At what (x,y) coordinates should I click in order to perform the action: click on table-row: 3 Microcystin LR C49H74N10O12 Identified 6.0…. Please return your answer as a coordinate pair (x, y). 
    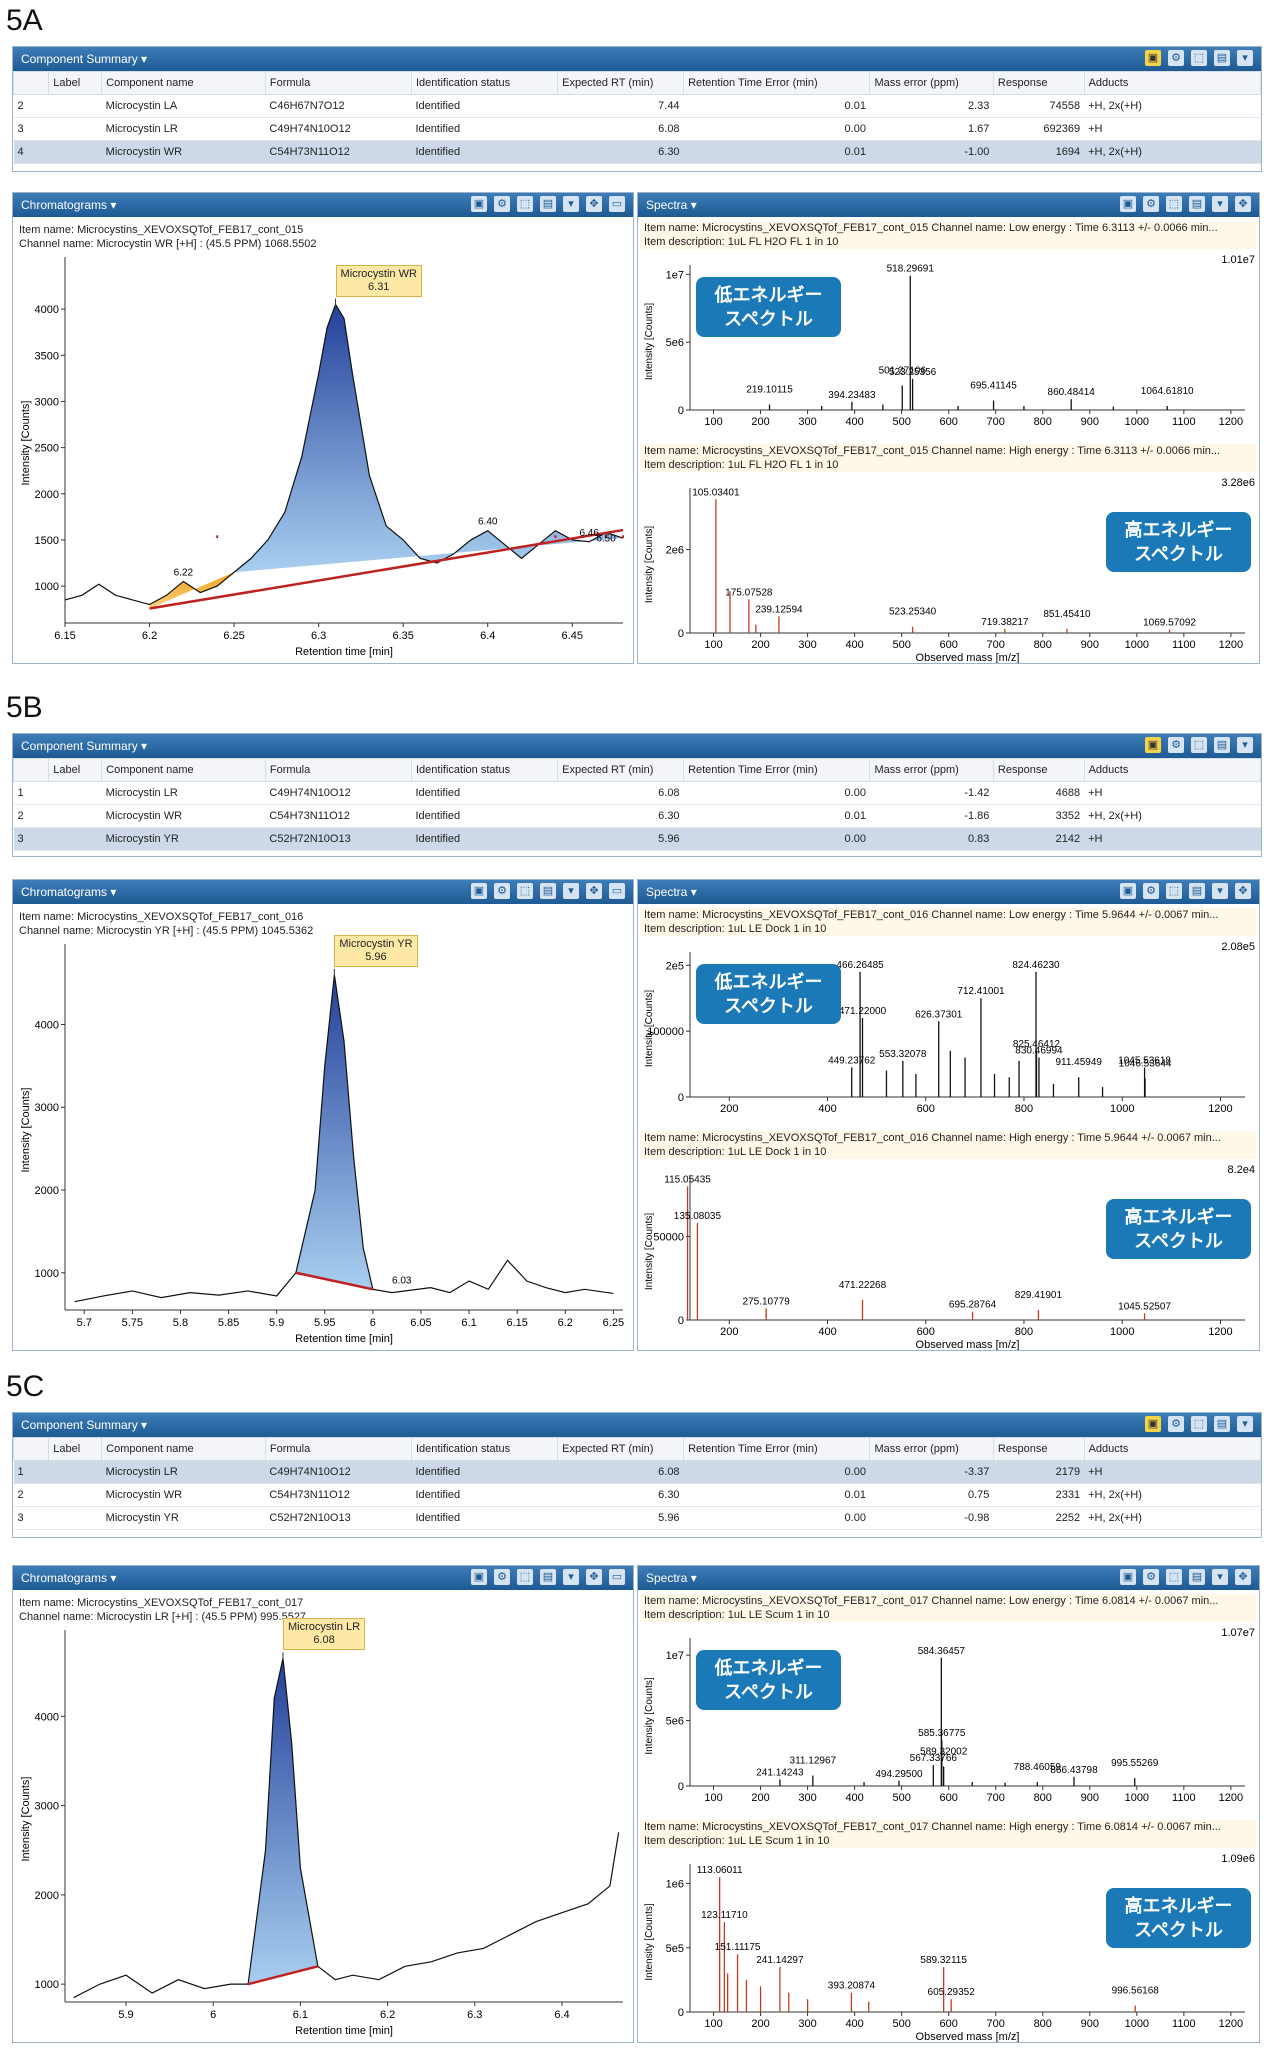
    Looking at the image, I should click on (637, 129).